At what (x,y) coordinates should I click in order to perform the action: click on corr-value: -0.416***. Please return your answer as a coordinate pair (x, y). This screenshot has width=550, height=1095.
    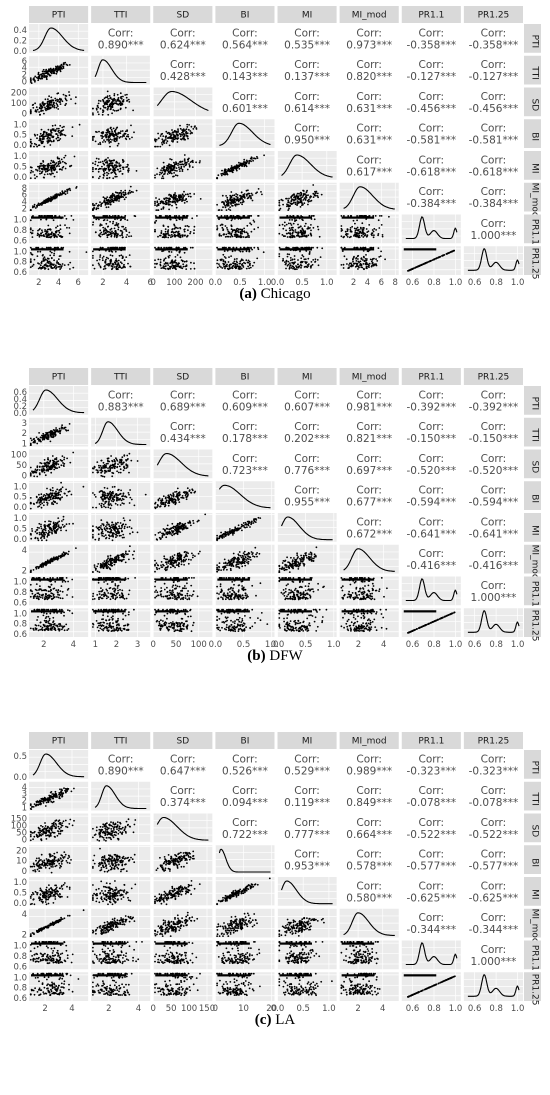
    Looking at the image, I should click on (494, 566).